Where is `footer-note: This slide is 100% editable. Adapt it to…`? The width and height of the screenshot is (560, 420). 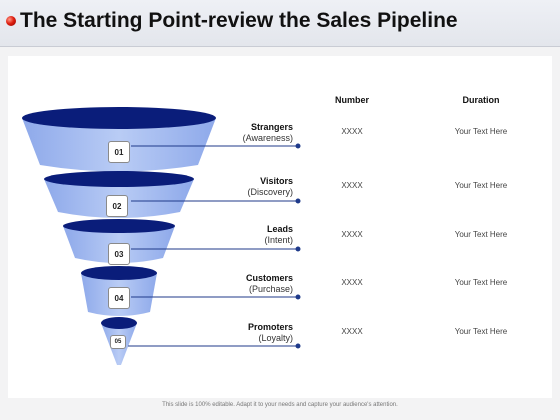 footer-note: This slide is 100% editable. Adapt it to… is located at coordinates (280, 405).